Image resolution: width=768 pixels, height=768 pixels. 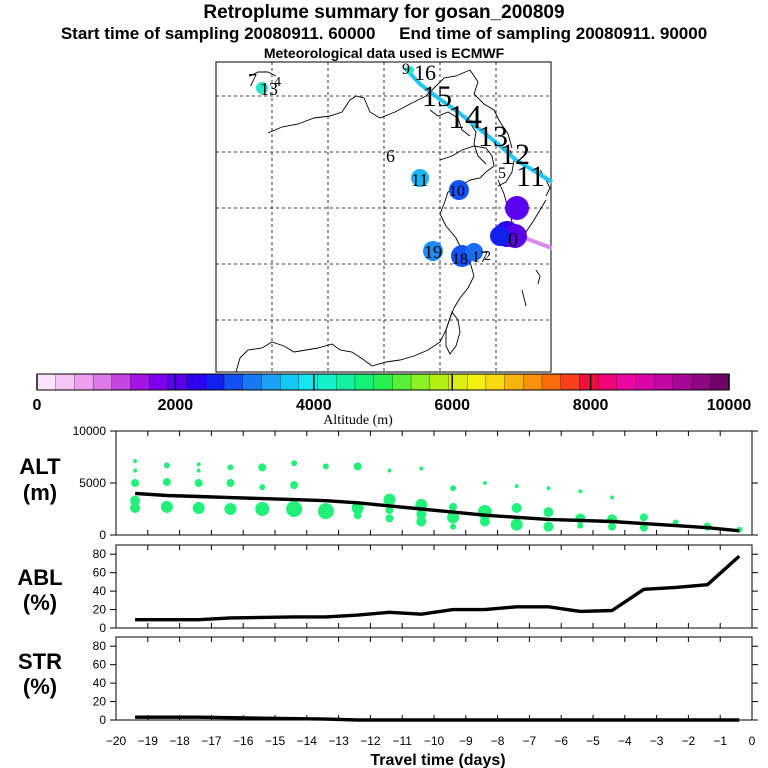 What do you see at coordinates (338, 741) in the screenshot?
I see `xtick-label: −13` at bounding box center [338, 741].